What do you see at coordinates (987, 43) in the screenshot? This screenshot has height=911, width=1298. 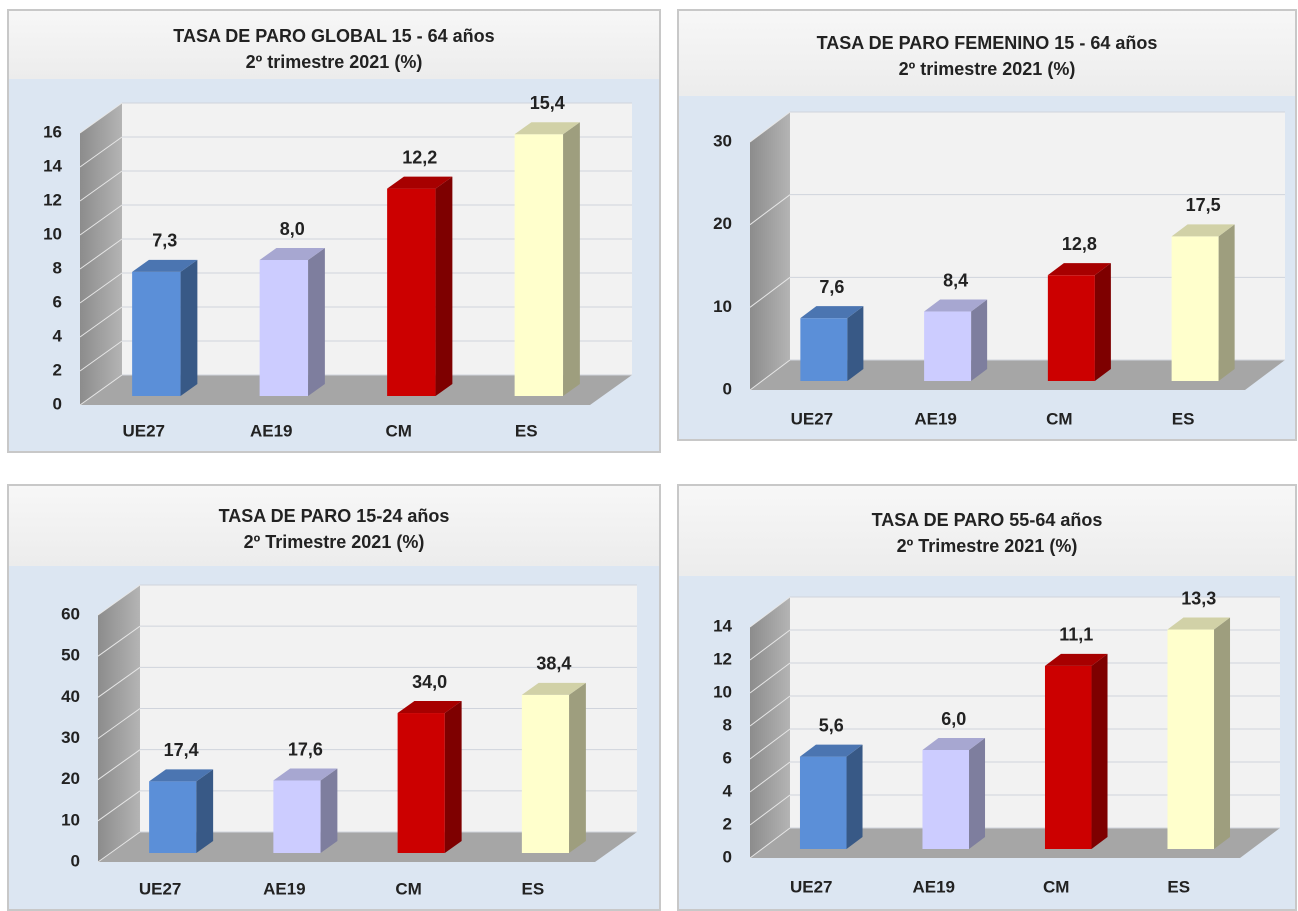 I see `chart-title: TASA DE PARO FEMENINO 15 - 64 años` at bounding box center [987, 43].